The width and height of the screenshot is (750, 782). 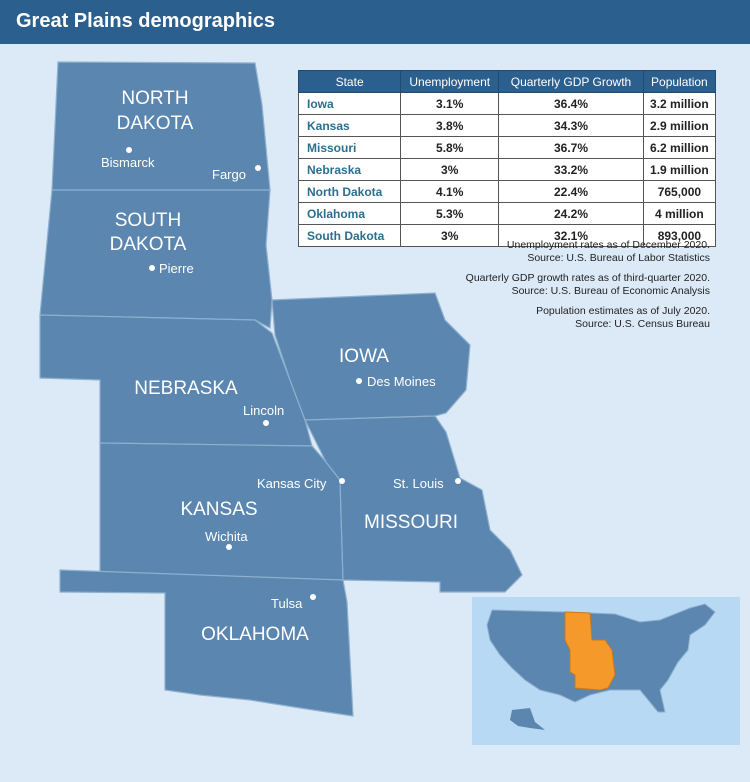 What do you see at coordinates (128, 162) in the screenshot?
I see `city-label: Bismarck` at bounding box center [128, 162].